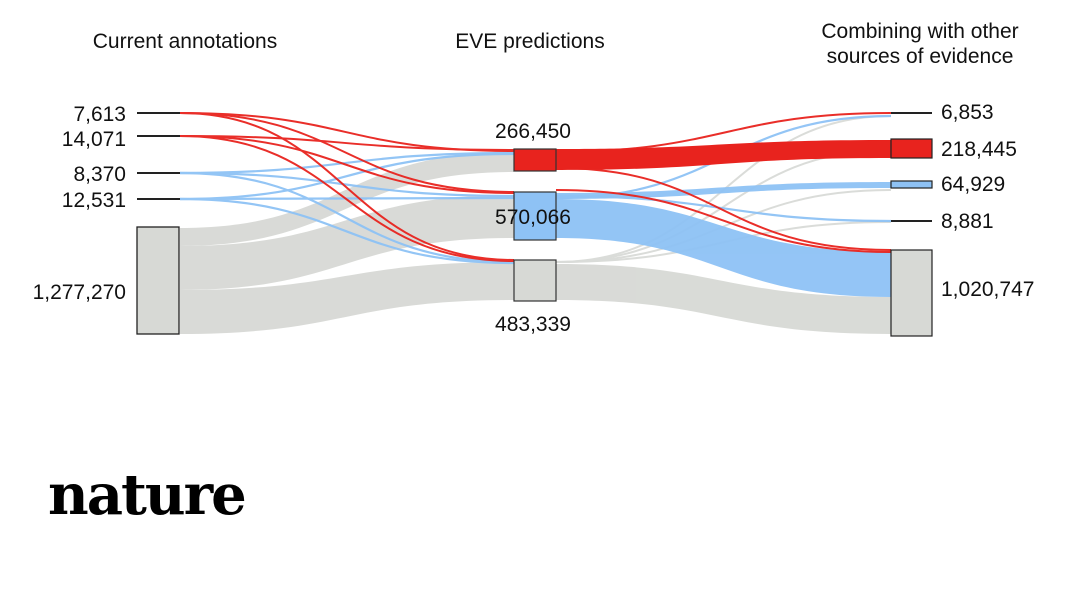 The height and width of the screenshot is (600, 1066). I want to click on flow-mid-uncertain-to-right-uncertain, so click(723, 299).